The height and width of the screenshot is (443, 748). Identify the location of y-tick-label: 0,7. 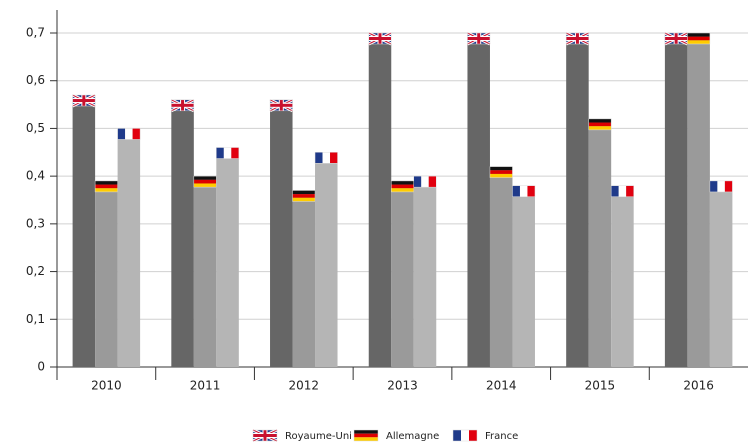
(35, 33).